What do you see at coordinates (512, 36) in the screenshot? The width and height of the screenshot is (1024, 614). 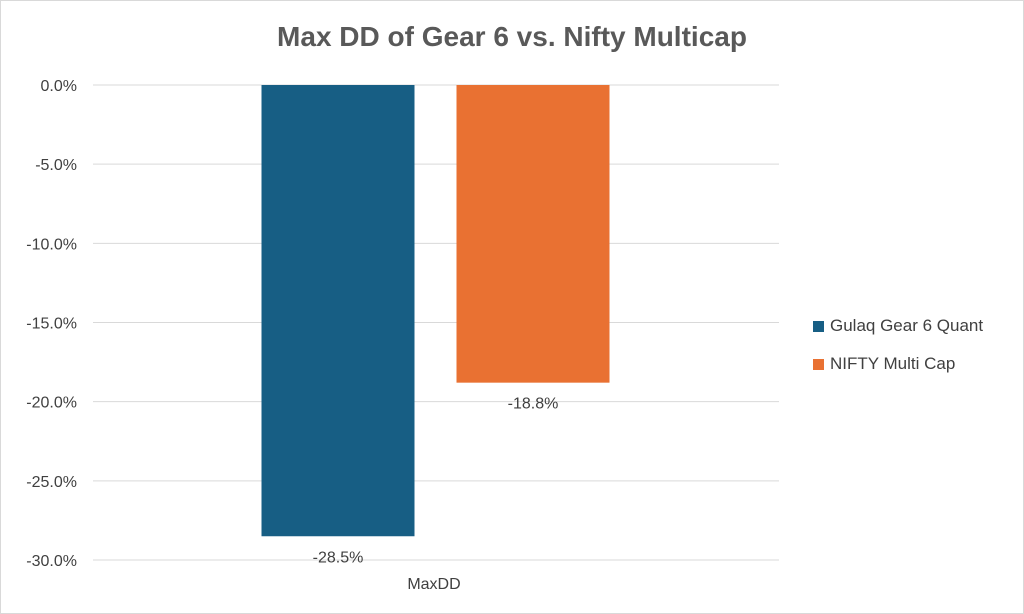 I see `chart-title: Max DD of Gear 6 vs. Nifty Multicap` at bounding box center [512, 36].